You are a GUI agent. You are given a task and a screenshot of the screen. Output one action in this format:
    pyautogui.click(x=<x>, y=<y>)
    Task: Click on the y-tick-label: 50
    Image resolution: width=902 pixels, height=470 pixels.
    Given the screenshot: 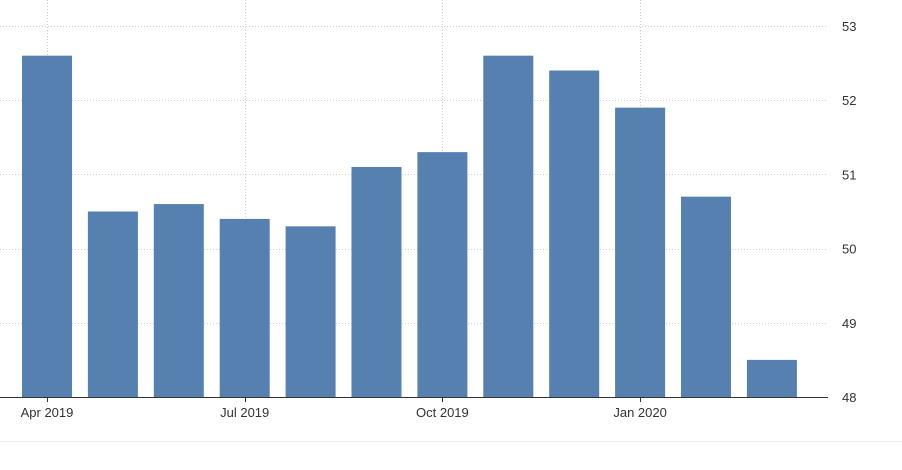 What is the action you would take?
    pyautogui.click(x=849, y=249)
    